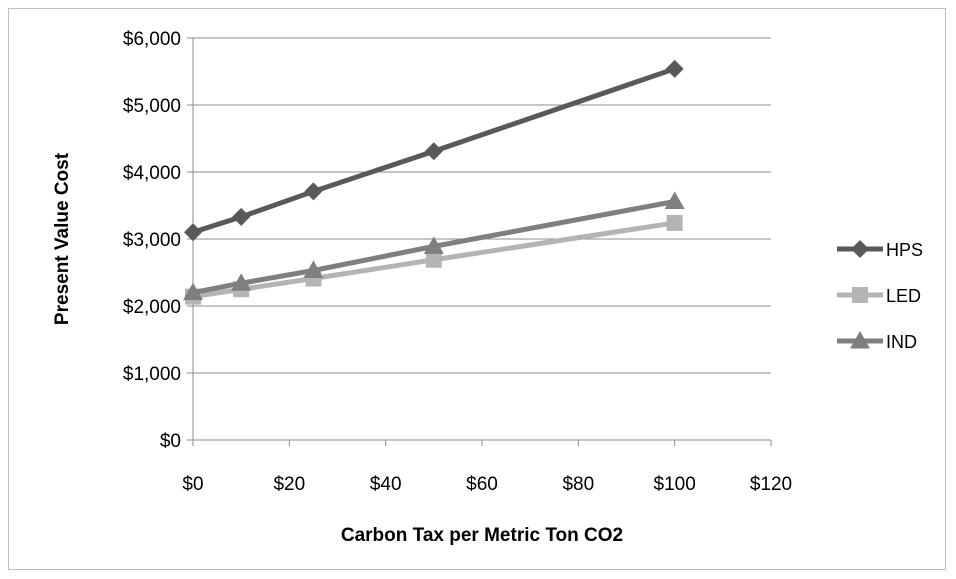 The image size is (956, 579). What do you see at coordinates (289, 484) in the screenshot?
I see `x-tick-label: $20` at bounding box center [289, 484].